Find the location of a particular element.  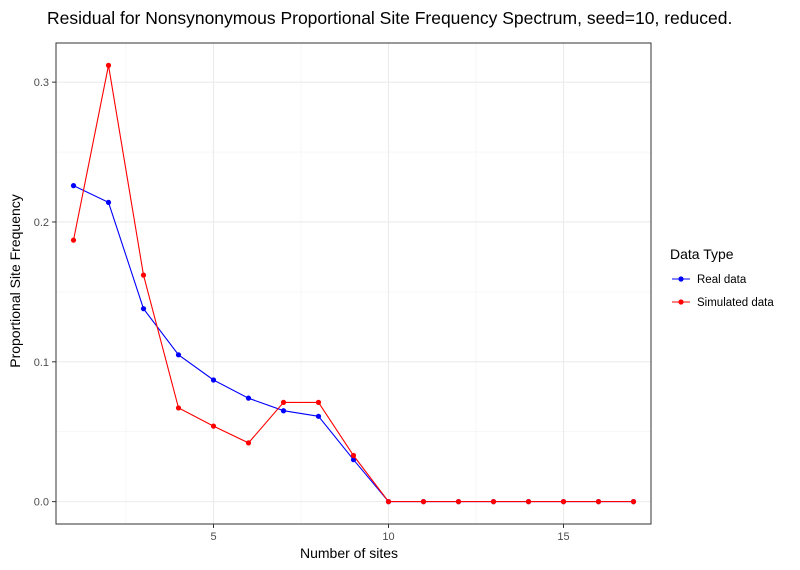

legend-label: Real data is located at coordinates (722, 280).